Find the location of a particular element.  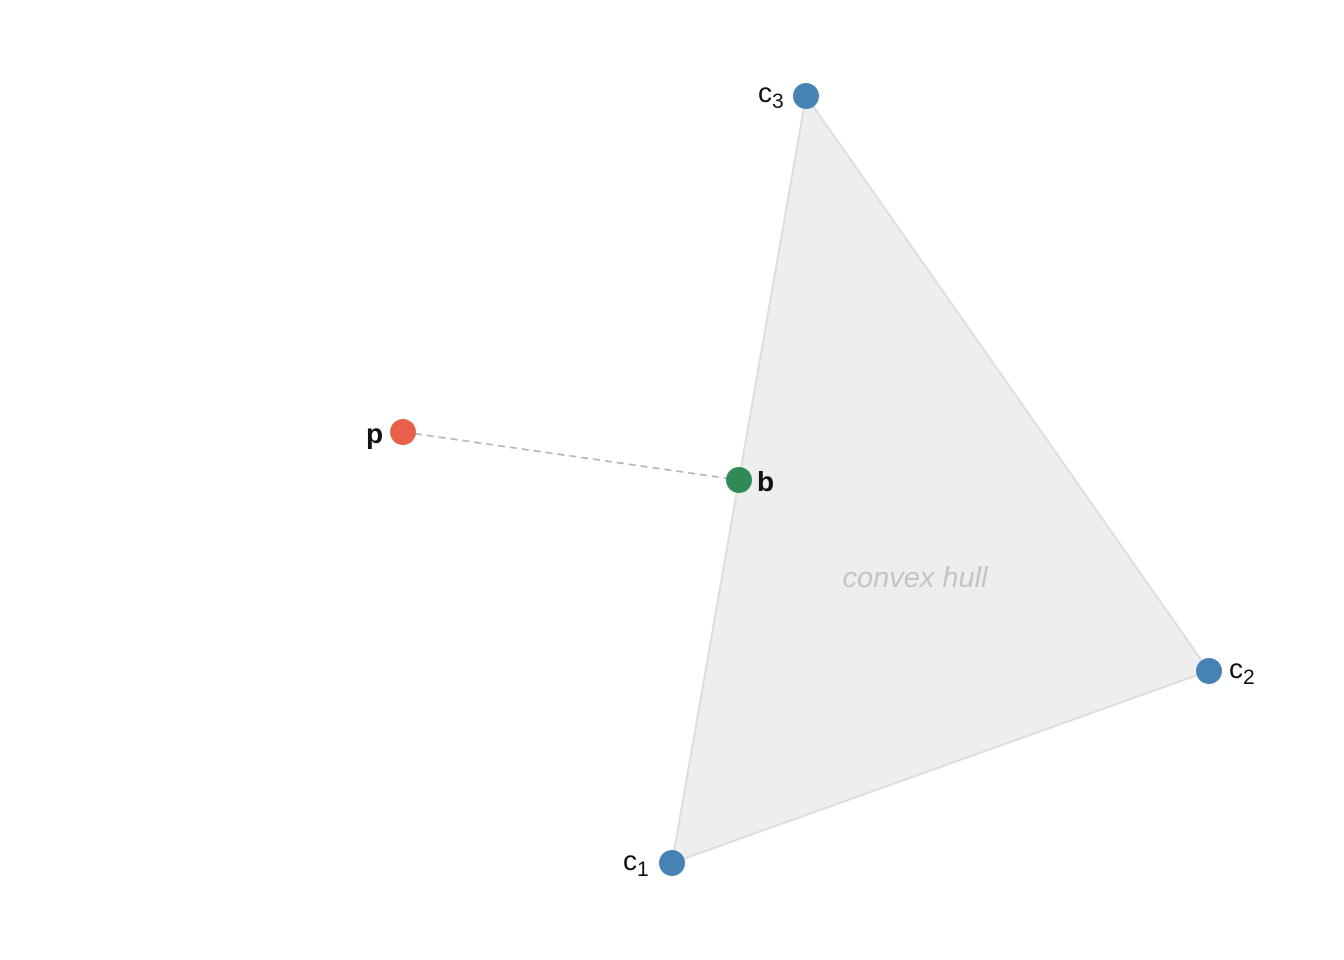

vertex-c1-point is located at coordinates (672, 863).